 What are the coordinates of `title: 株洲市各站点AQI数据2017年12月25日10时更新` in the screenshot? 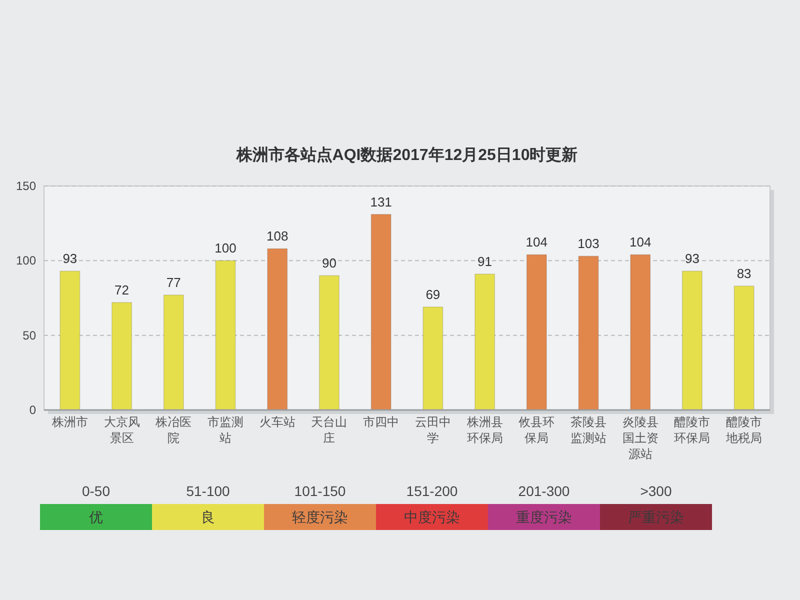 It's located at (407, 155).